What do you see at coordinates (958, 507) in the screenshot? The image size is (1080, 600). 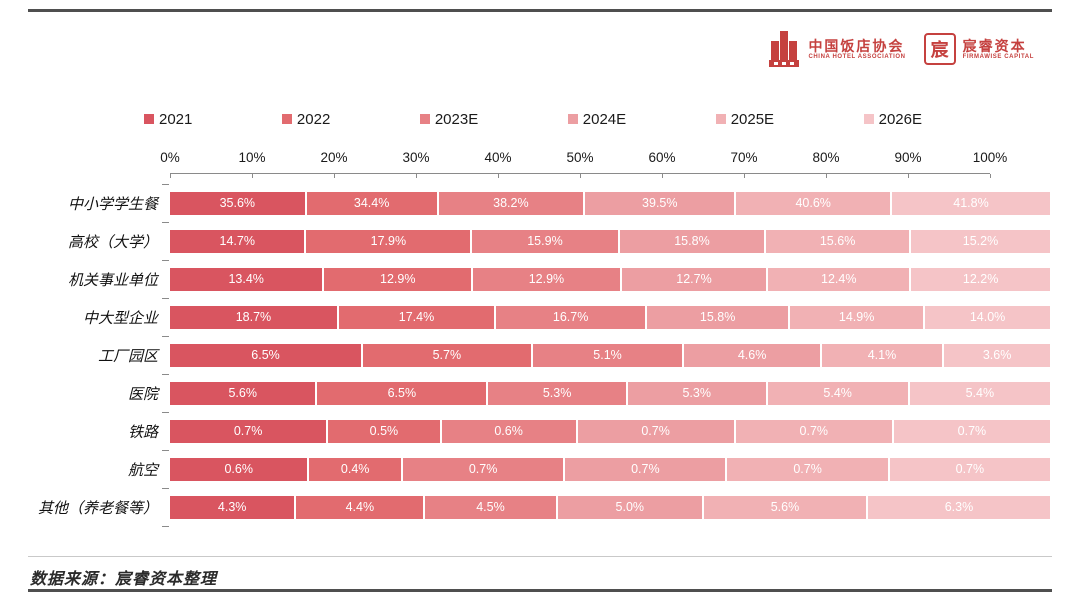 I see `bar-segment-2026E: 6.3%` at bounding box center [958, 507].